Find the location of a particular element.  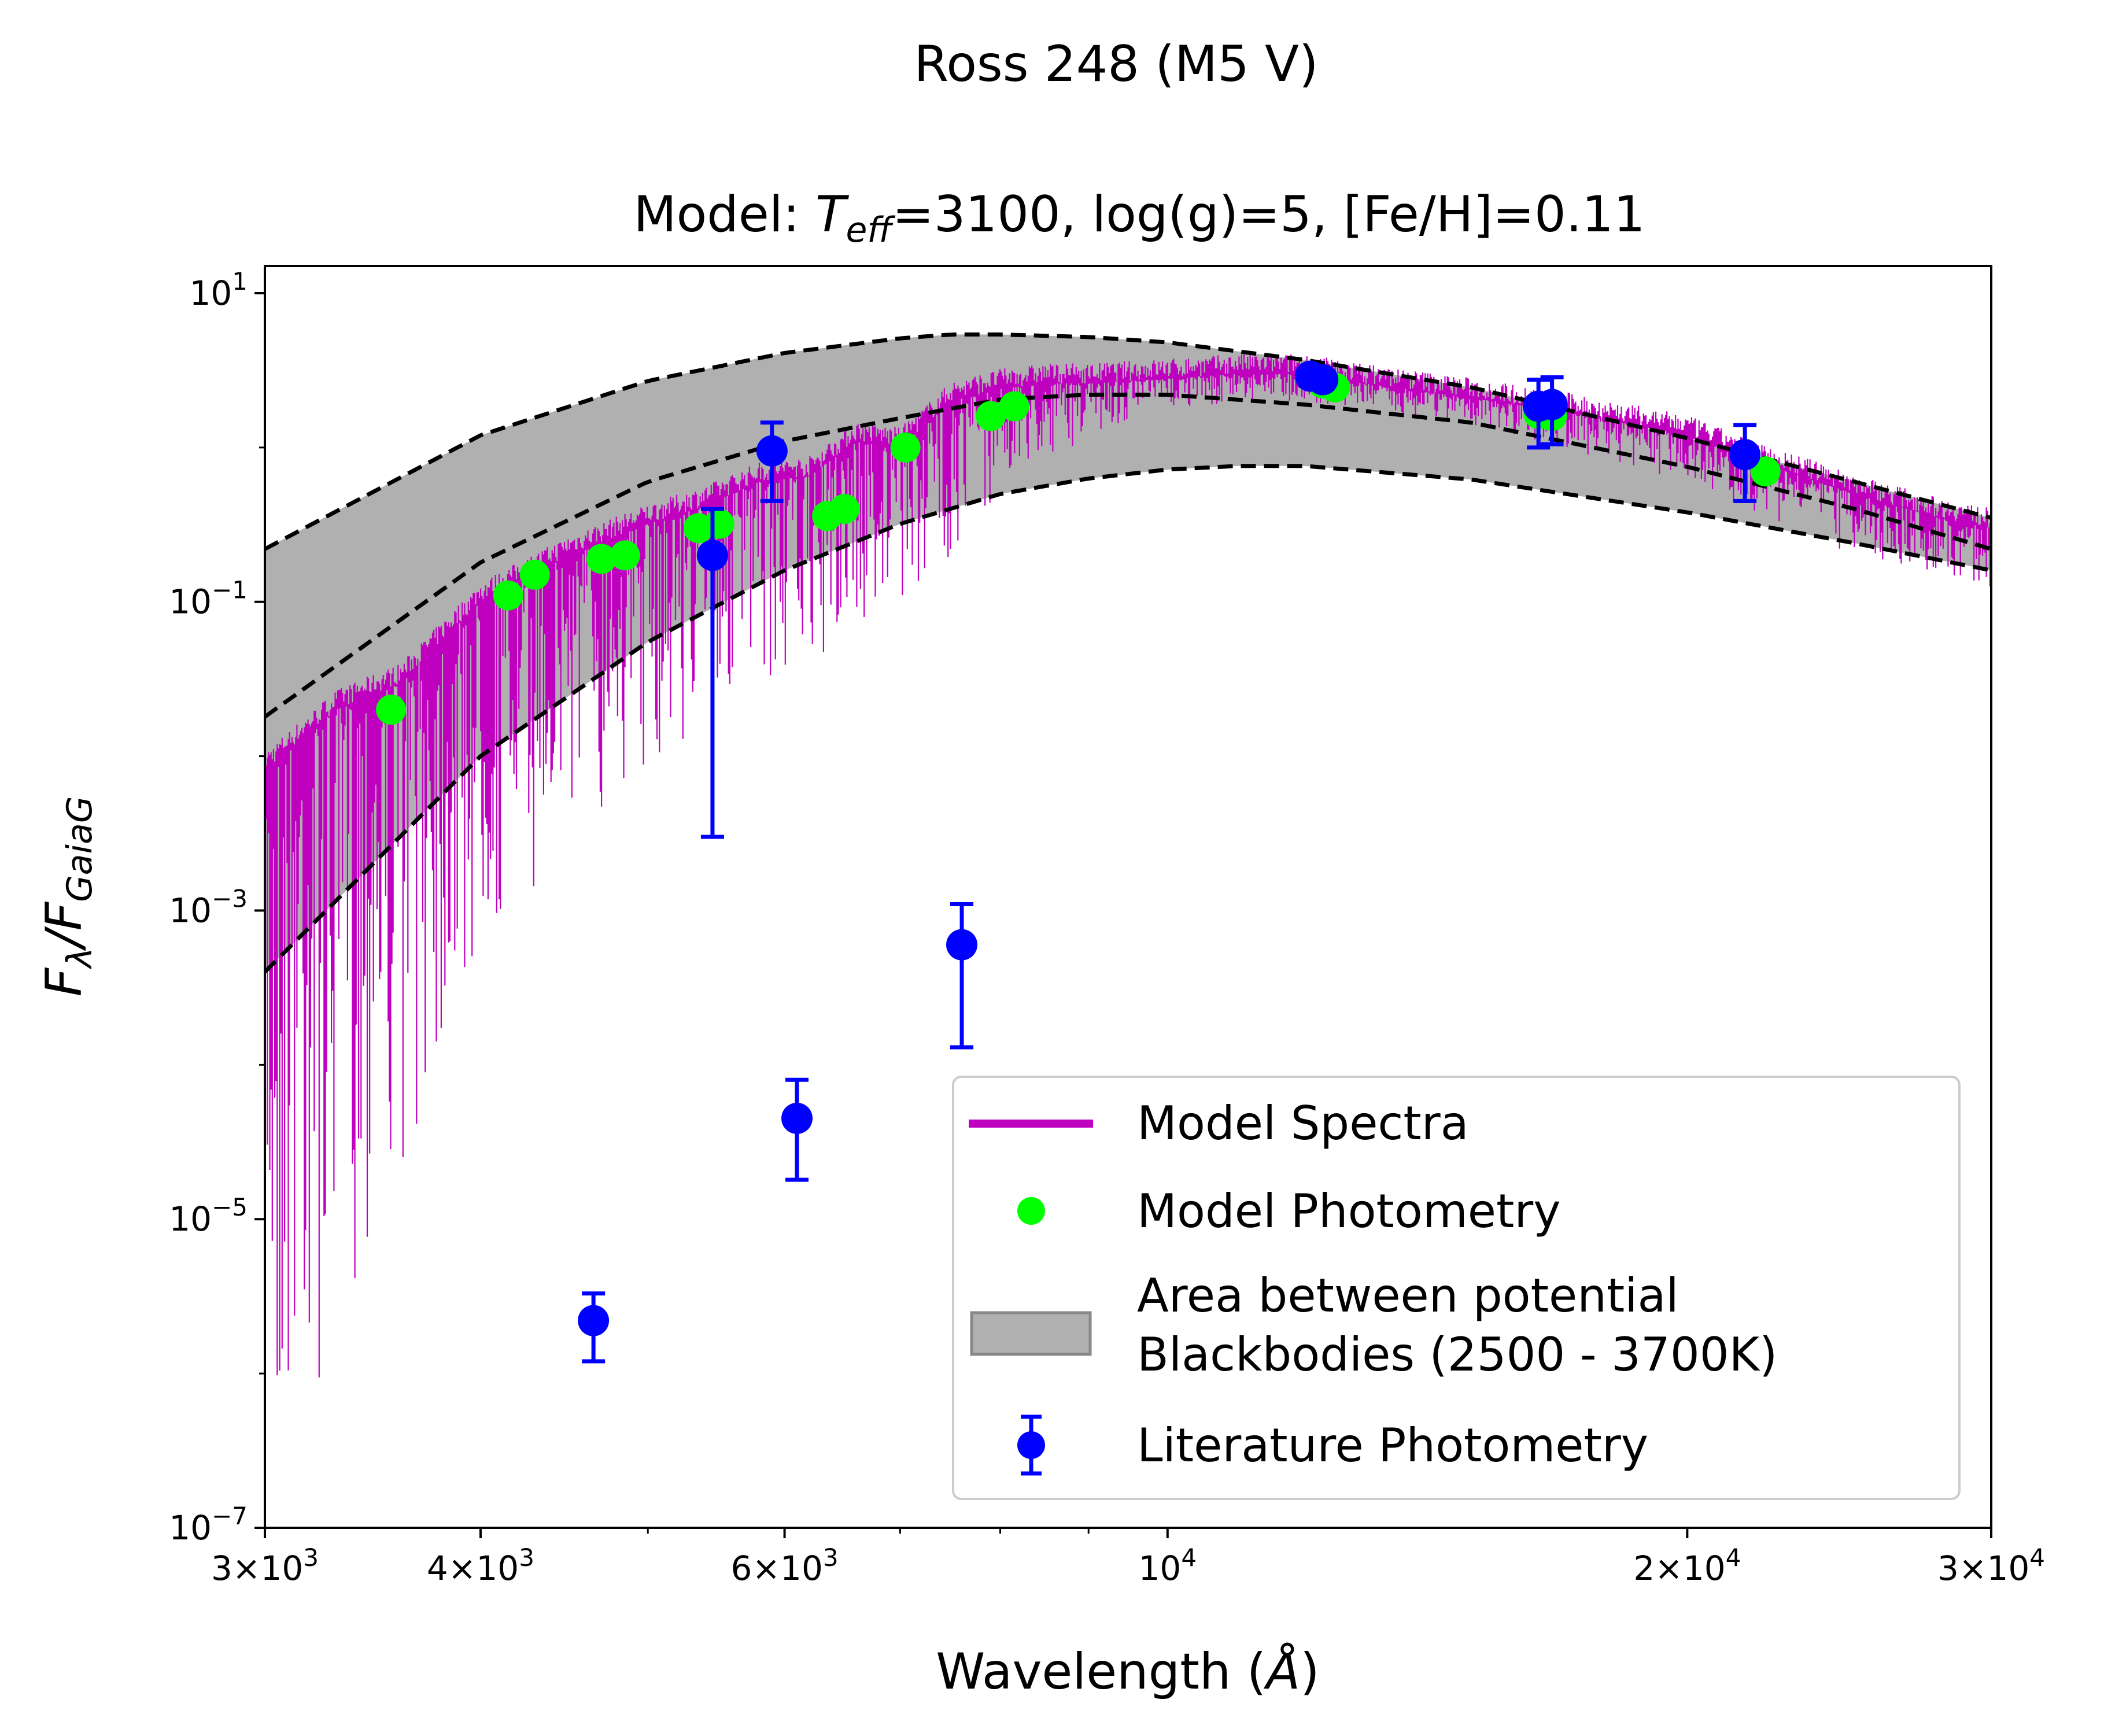

x-axis-label-suffix: ) is located at coordinates (1310, 1672).